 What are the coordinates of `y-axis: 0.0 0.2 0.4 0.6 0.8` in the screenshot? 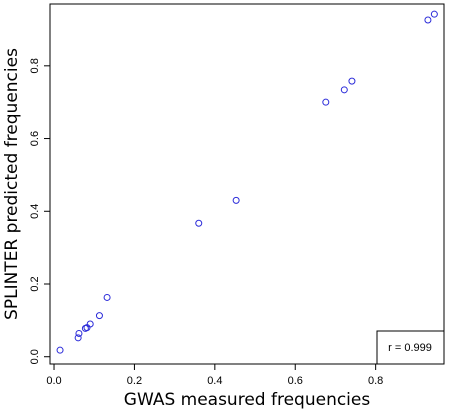 It's located at (39, 211).